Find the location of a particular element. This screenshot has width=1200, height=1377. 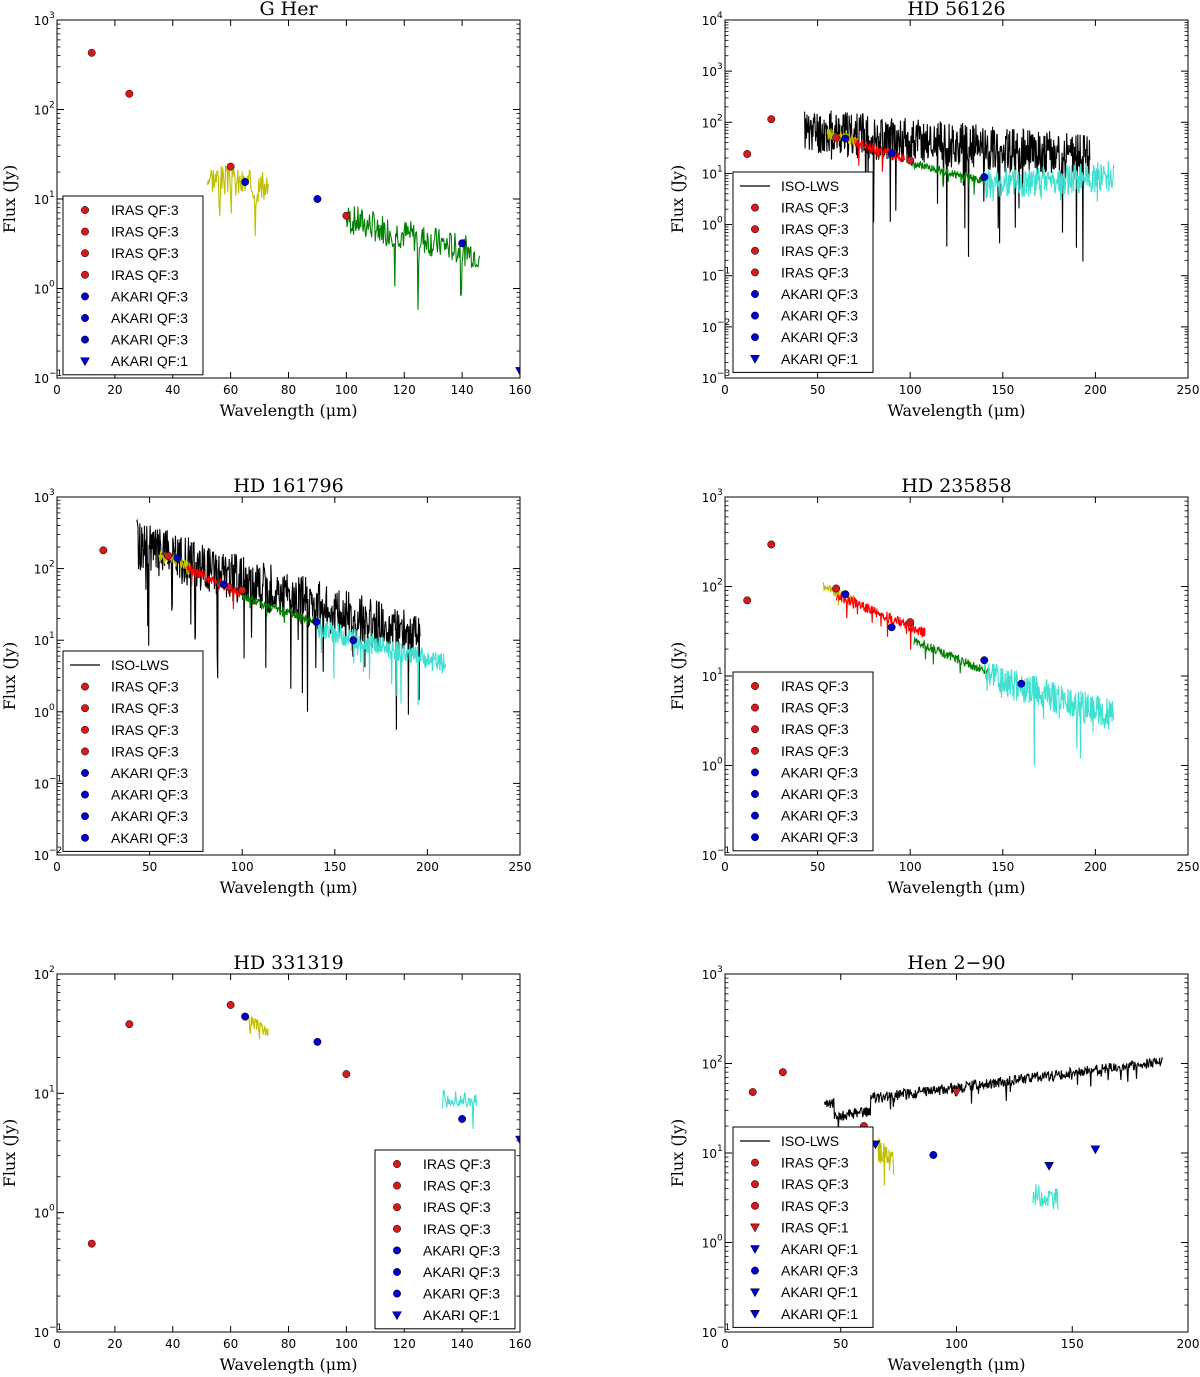

x-axis-label: Wavelength (μm) is located at coordinates (956, 887).